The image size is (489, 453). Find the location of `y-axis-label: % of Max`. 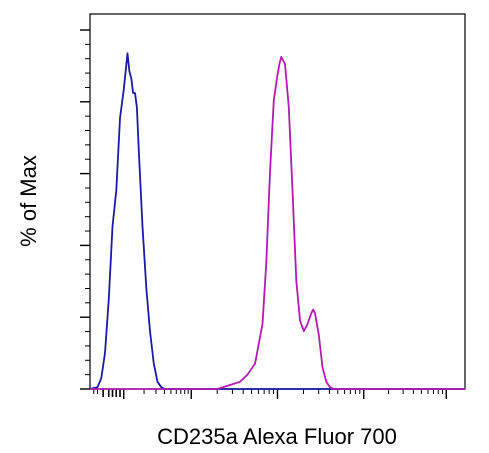

y-axis-label: % of Max is located at coordinates (28, 201).